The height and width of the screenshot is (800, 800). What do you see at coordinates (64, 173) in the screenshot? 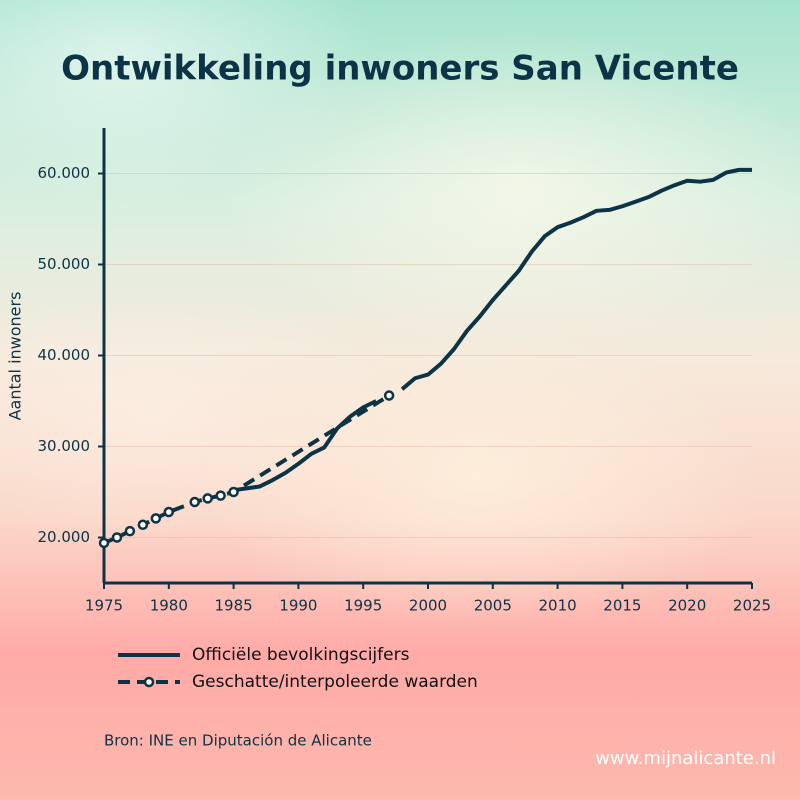
I see `y-tick-label: 60.000` at bounding box center [64, 173].